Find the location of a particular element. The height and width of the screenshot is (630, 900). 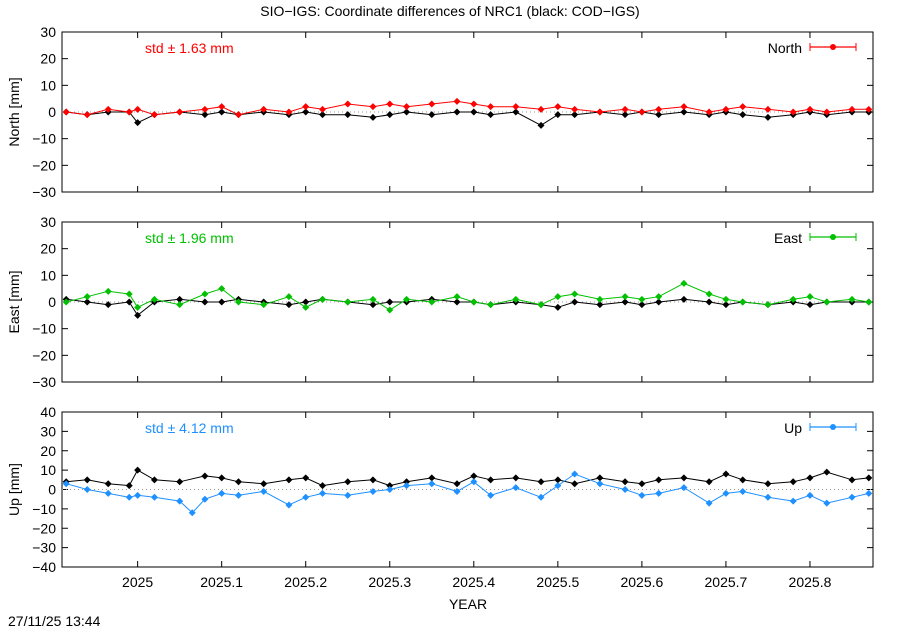

timestamp: 27/11/25 13:44 is located at coordinates (54, 621).